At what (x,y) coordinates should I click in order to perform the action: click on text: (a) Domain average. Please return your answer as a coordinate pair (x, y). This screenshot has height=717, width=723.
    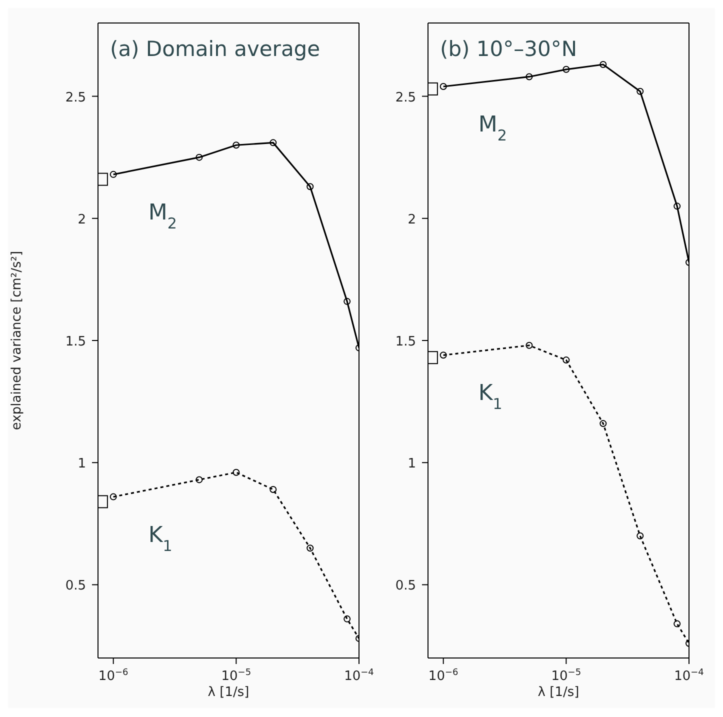
    Looking at the image, I should click on (215, 49).